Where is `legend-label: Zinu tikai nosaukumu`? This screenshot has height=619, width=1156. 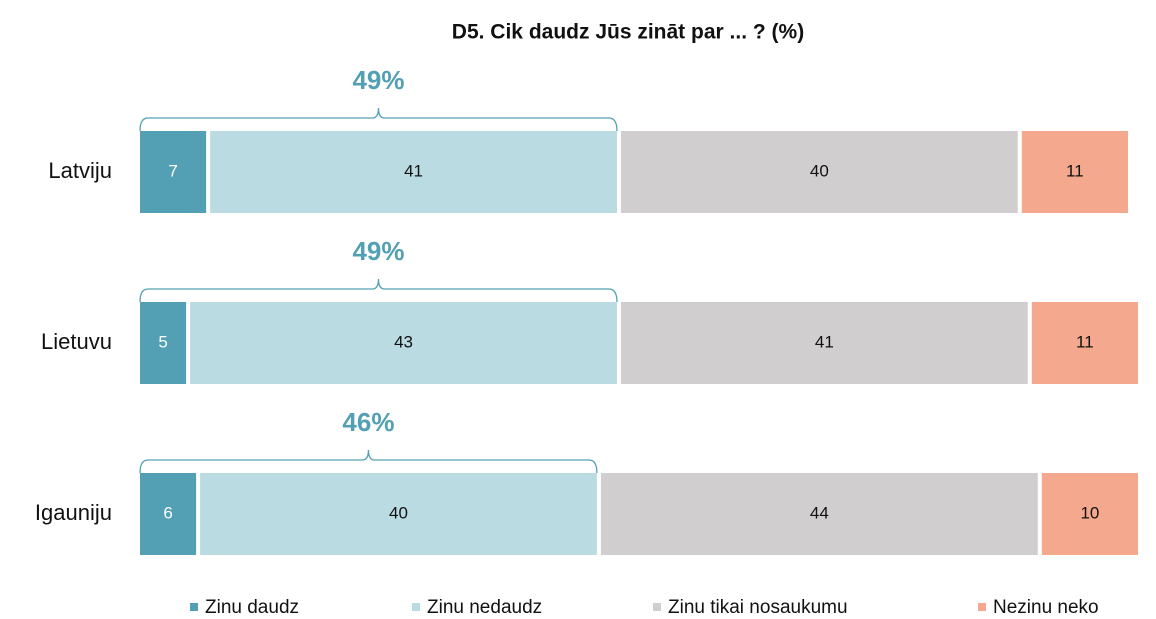 legend-label: Zinu tikai nosaukumu is located at coordinates (758, 607).